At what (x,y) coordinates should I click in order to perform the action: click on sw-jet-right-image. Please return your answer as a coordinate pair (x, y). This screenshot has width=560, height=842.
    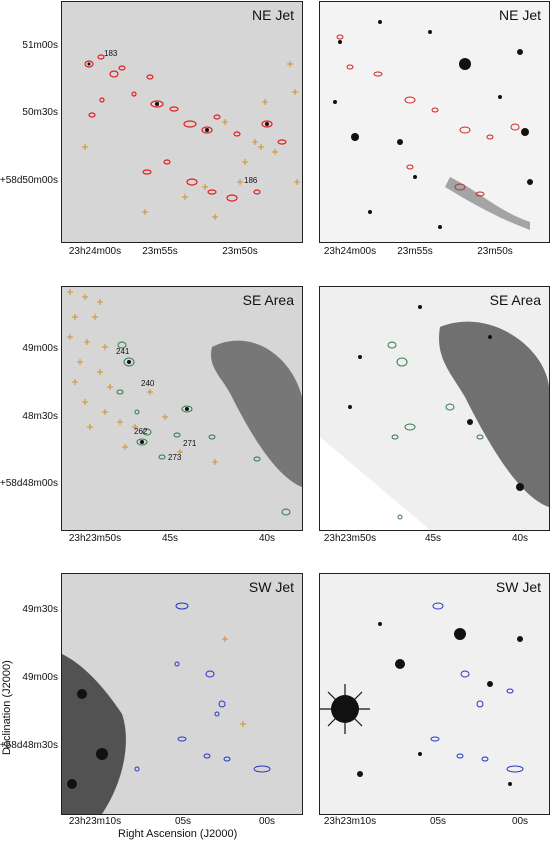
    Looking at the image, I should click on (434, 694).